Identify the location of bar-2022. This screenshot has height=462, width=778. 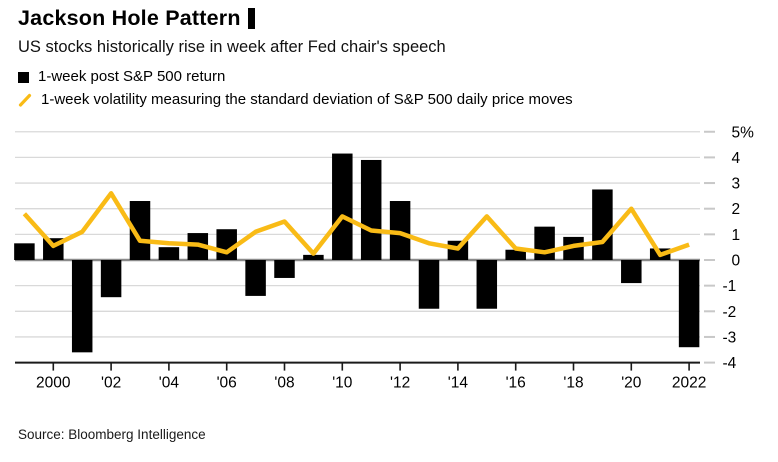
(689, 304).